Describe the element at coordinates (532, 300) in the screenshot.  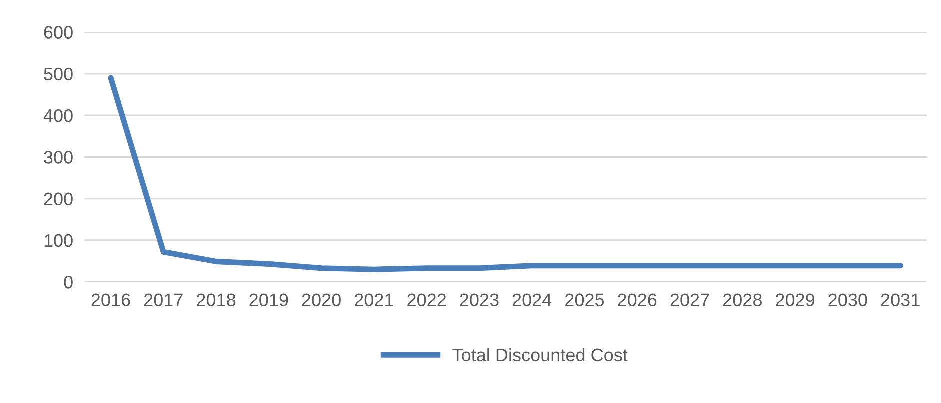
I see `x-tick-label: 2024` at that location.